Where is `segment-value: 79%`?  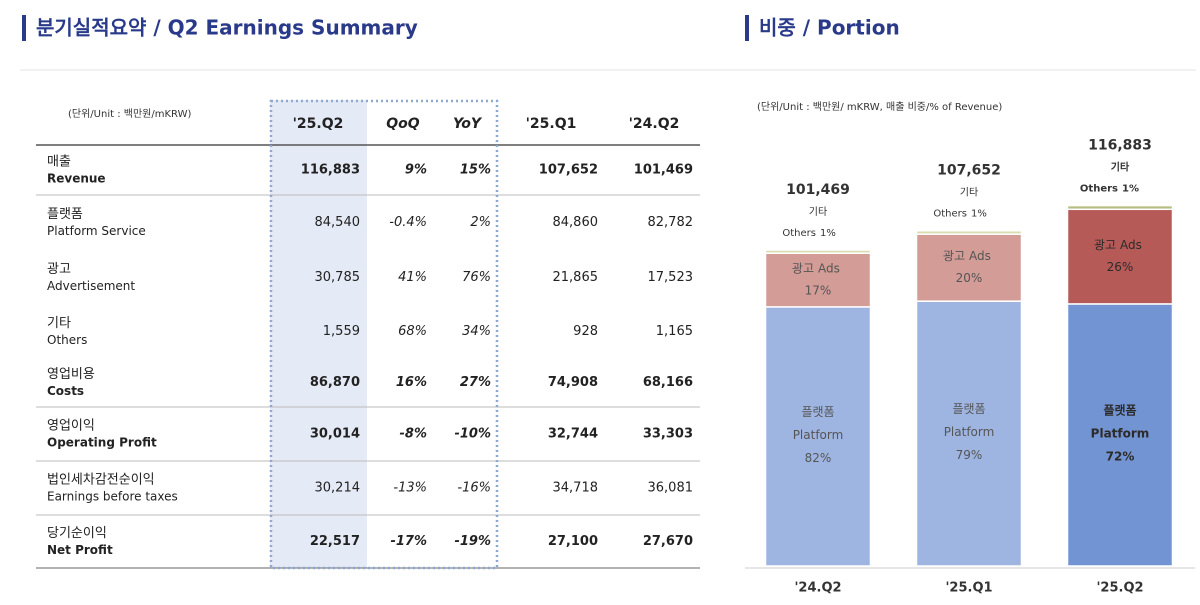
segment-value: 79% is located at coordinates (969, 455).